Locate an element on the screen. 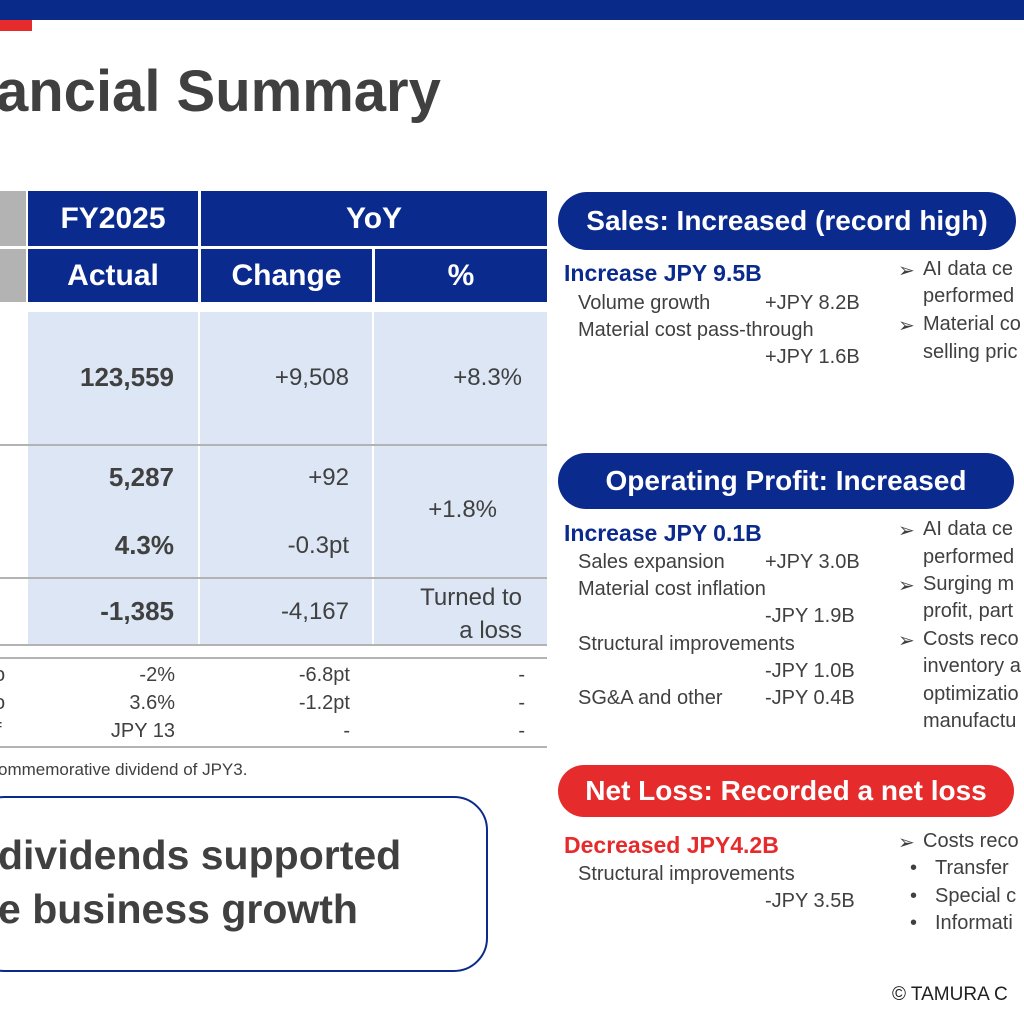 This screenshot has width=1024, height=1024. table-cell: 123,559 is located at coordinates (127, 377).